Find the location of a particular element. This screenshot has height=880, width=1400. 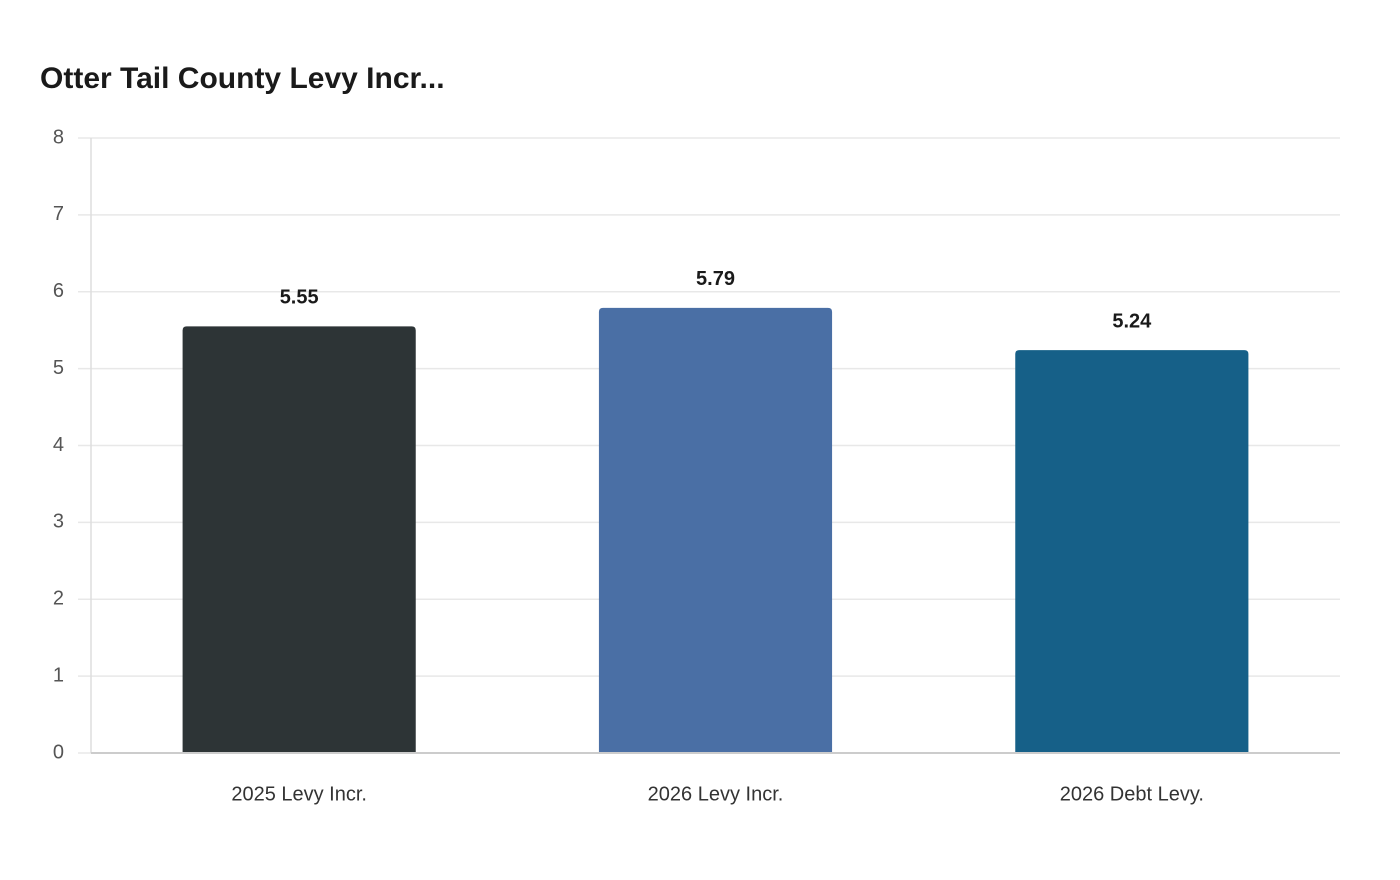

y-tick-label: 8 is located at coordinates (58, 137).